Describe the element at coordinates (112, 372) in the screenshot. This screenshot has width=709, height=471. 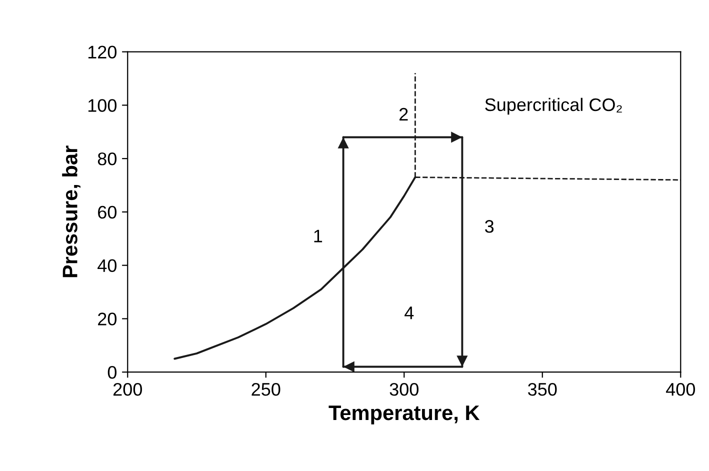
I see `y-tick-label: 0` at that location.